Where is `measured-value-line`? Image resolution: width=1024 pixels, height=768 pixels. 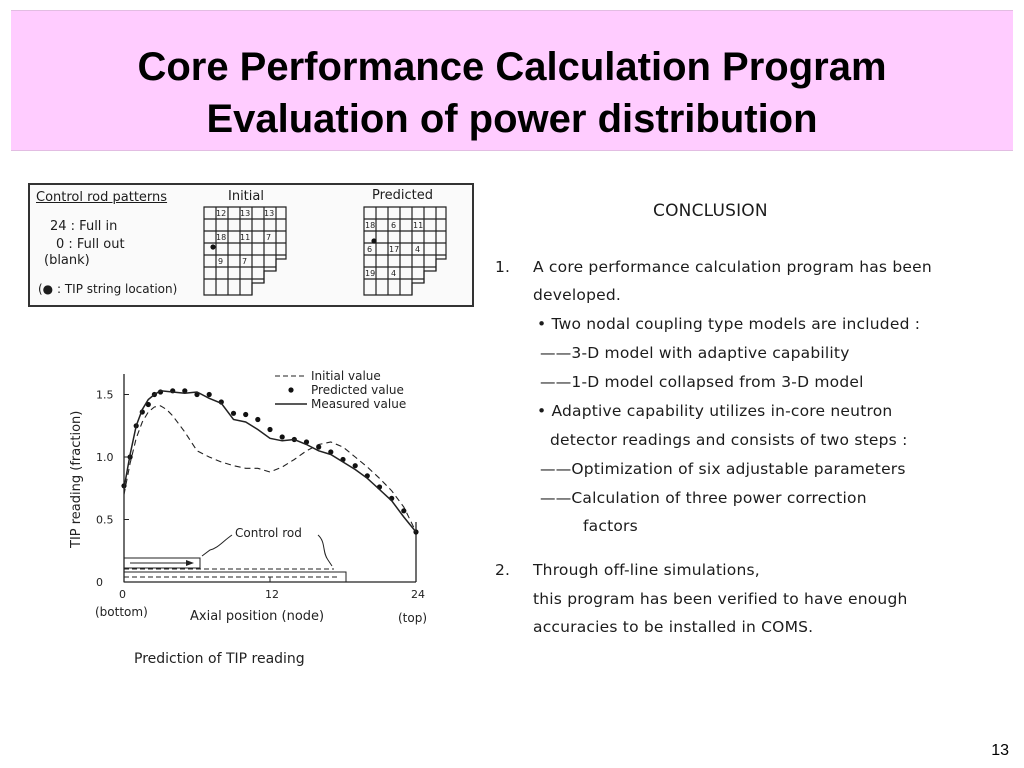 measured-value-line is located at coordinates (270, 461).